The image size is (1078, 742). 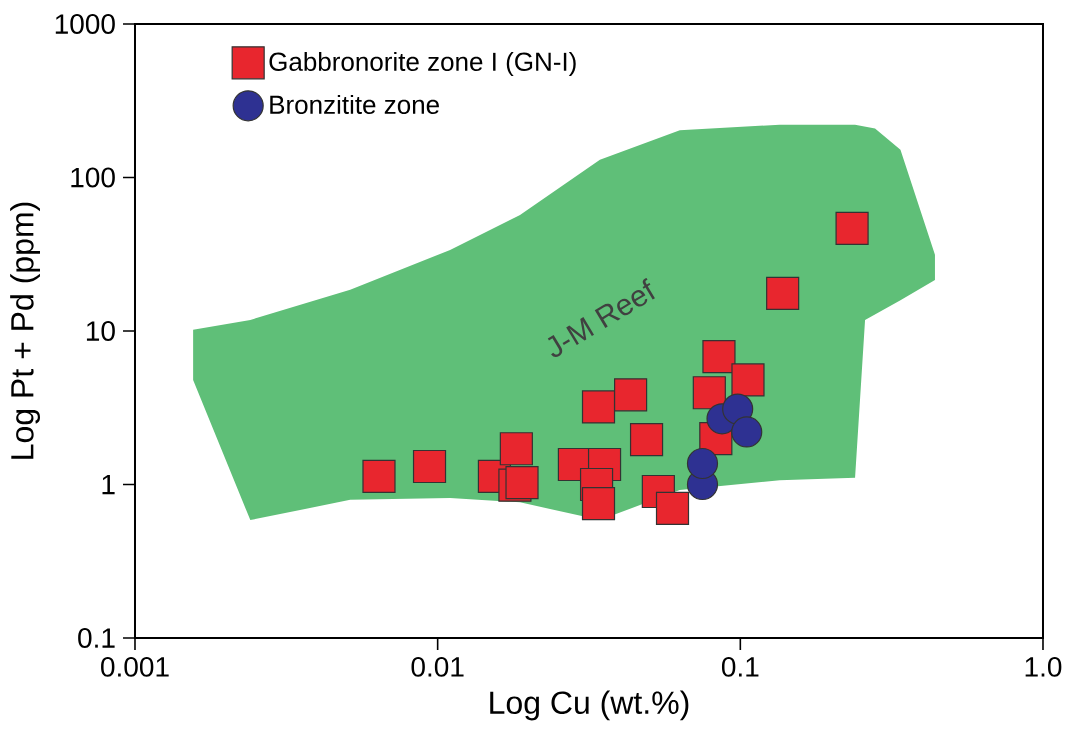 What do you see at coordinates (589, 705) in the screenshot?
I see `x-axis-title: Log Cu (wt.%)` at bounding box center [589, 705].